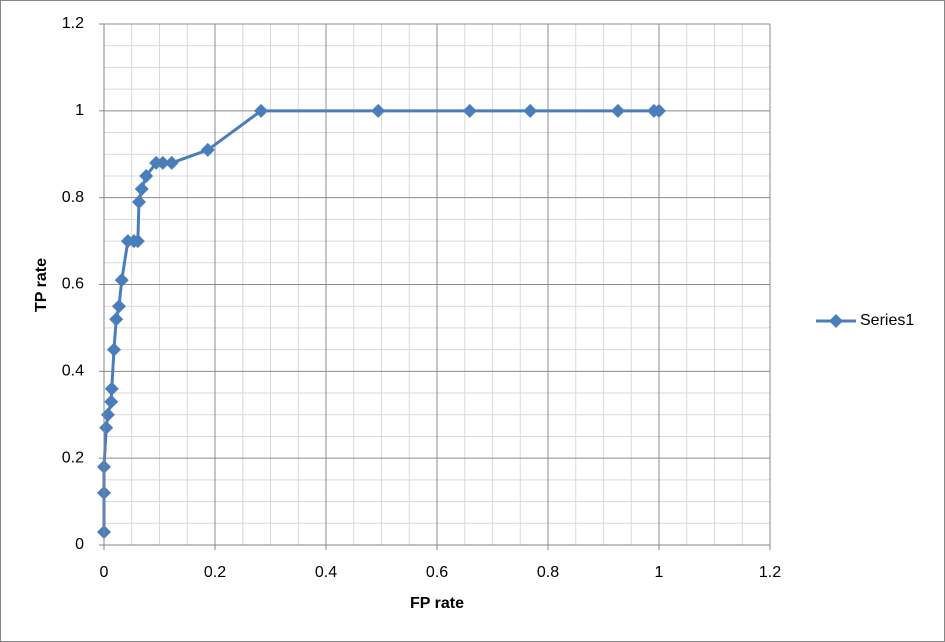  I want to click on y-tick-label: 0.4, so click(73, 371).